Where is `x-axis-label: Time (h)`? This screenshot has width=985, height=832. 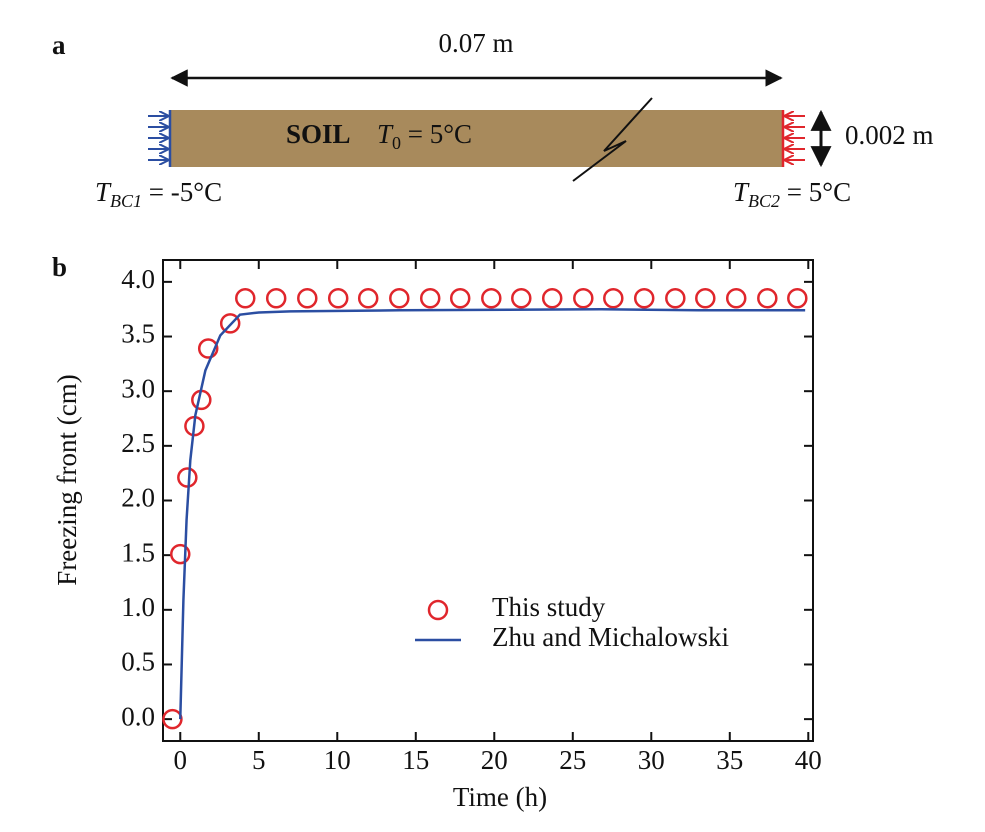
x-axis-label: Time (h) is located at coordinates (500, 797).